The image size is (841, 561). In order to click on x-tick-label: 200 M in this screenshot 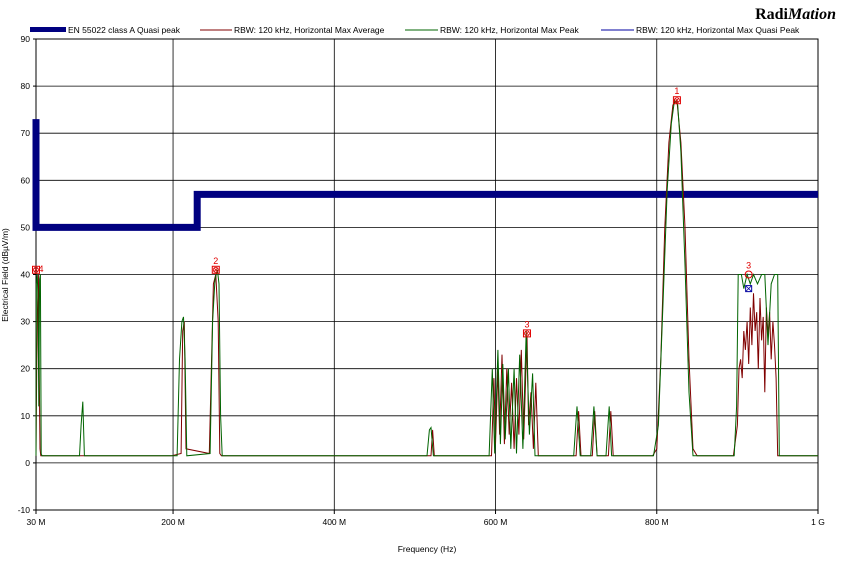, I will do `click(173, 522)`.